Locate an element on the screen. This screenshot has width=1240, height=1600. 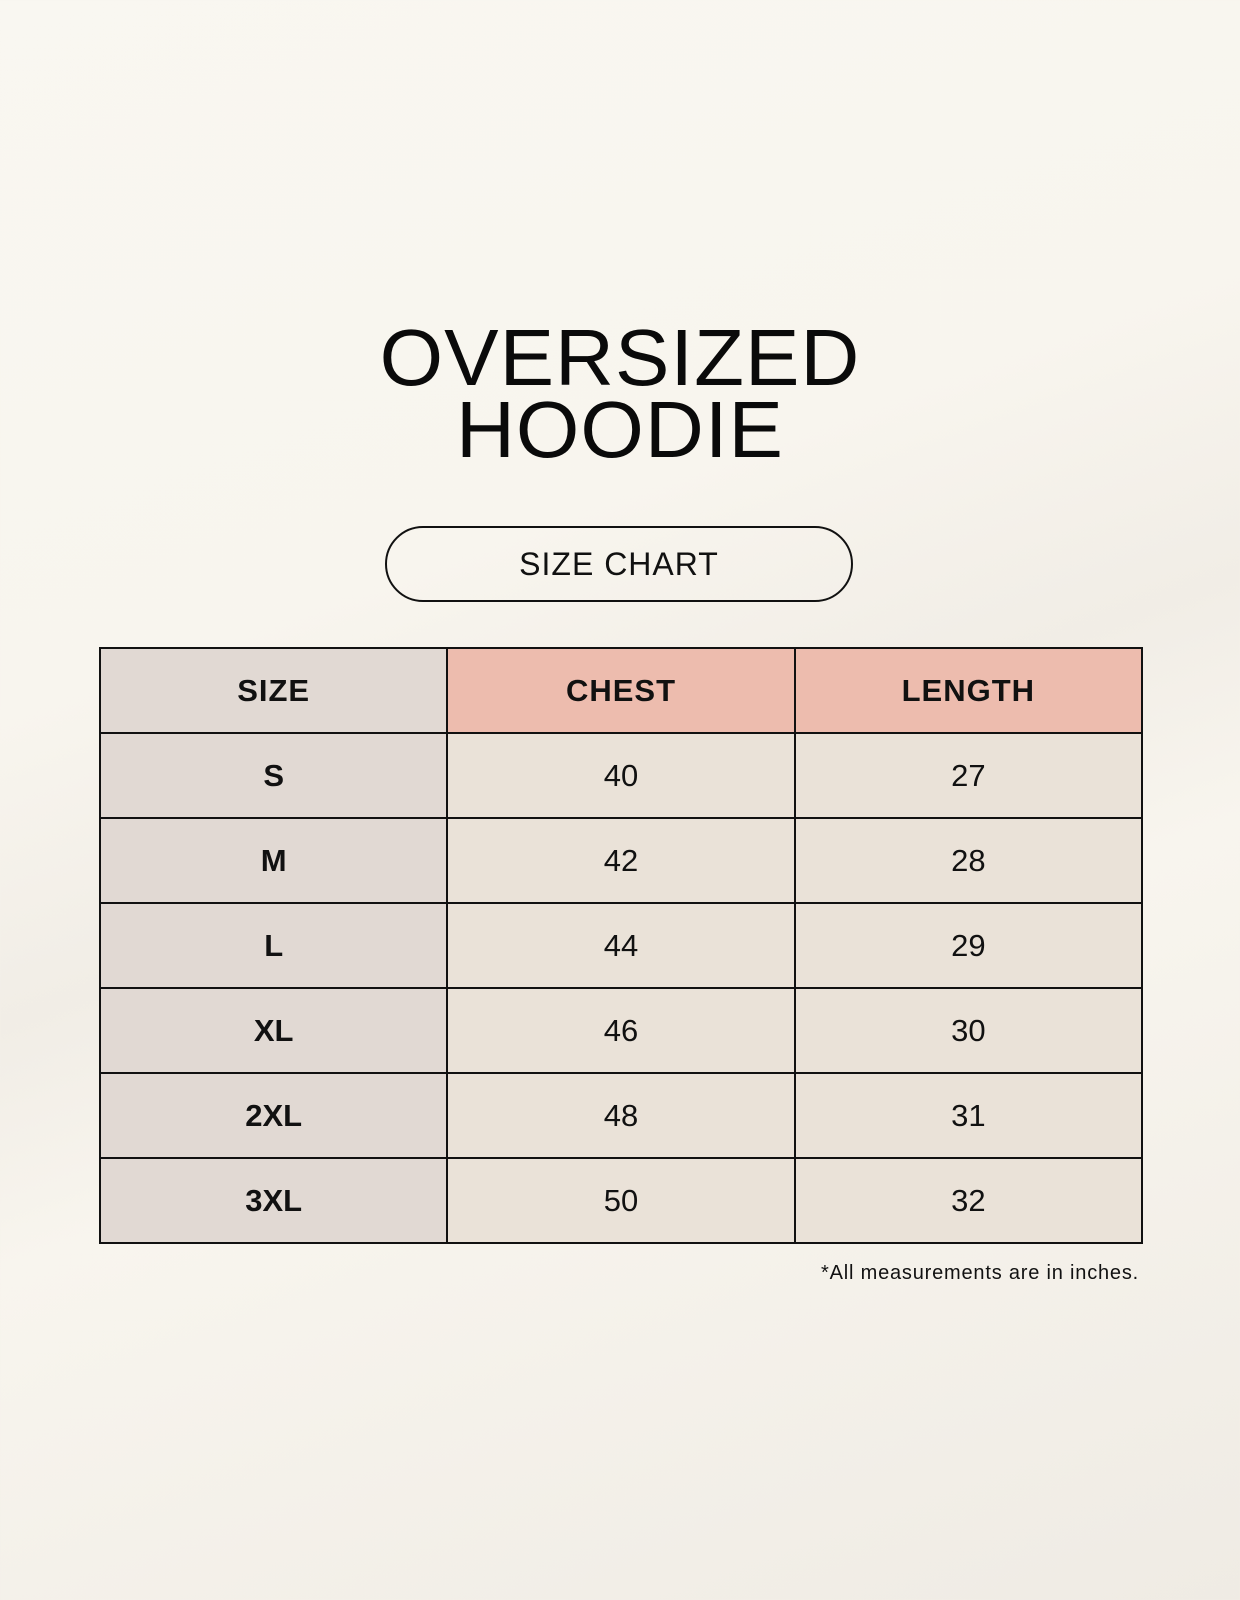
cell-length: 31 is located at coordinates (968, 1115).